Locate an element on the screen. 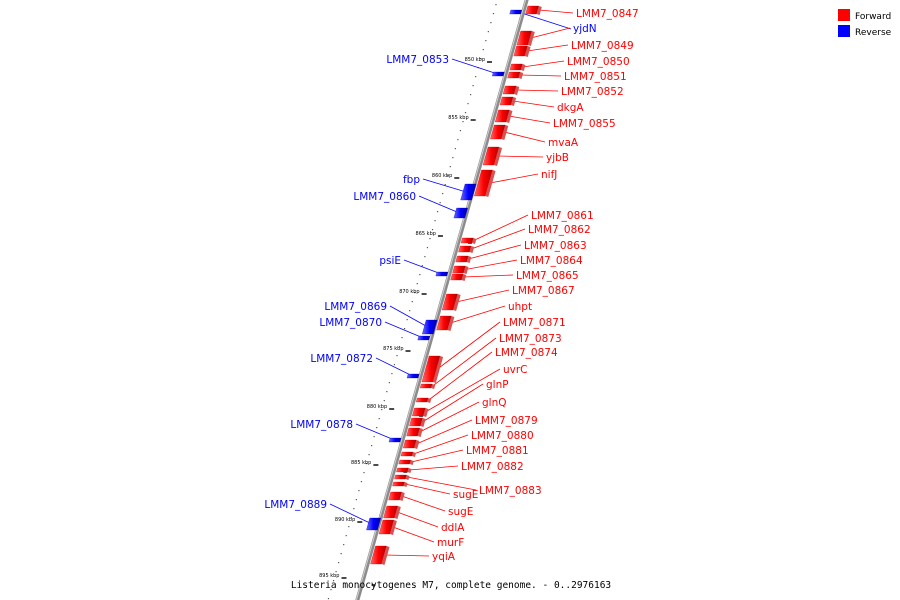 The width and height of the screenshot is (900, 600). forward-gene-label: LMM7_0847 is located at coordinates (607, 14).